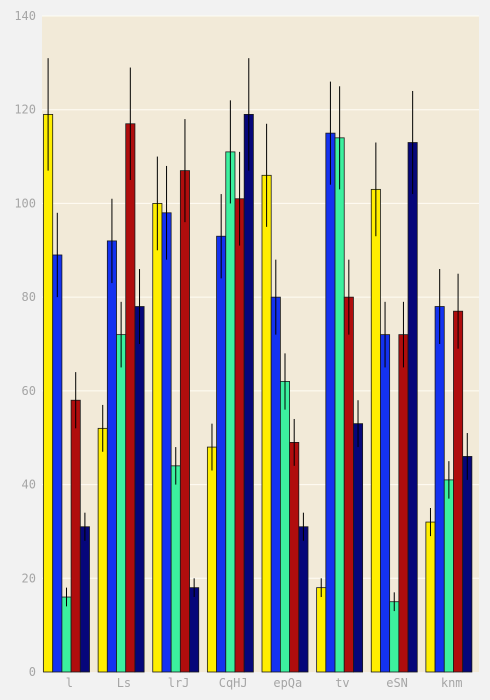  What do you see at coordinates (25, 203) in the screenshot?
I see `y-tick-label: 100` at bounding box center [25, 203].